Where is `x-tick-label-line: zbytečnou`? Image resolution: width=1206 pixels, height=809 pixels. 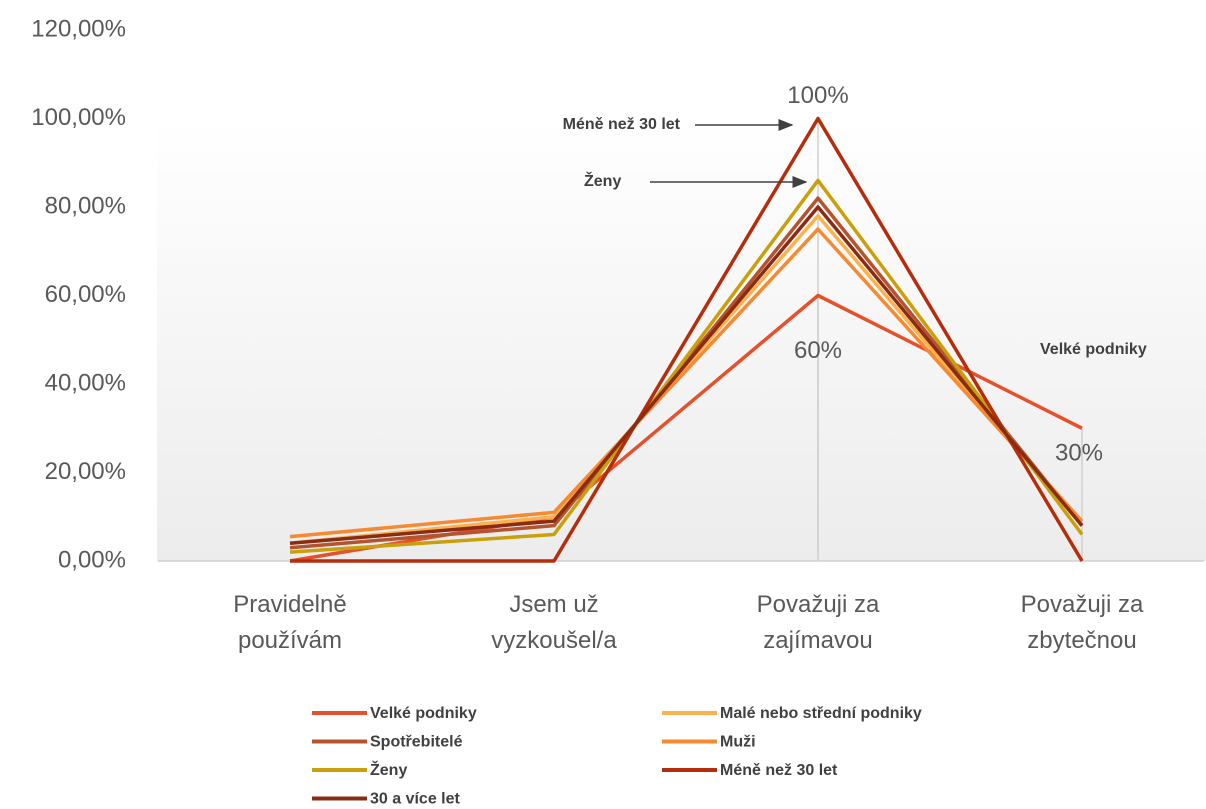 x-tick-label-line: zbytečnou is located at coordinates (1081, 640).